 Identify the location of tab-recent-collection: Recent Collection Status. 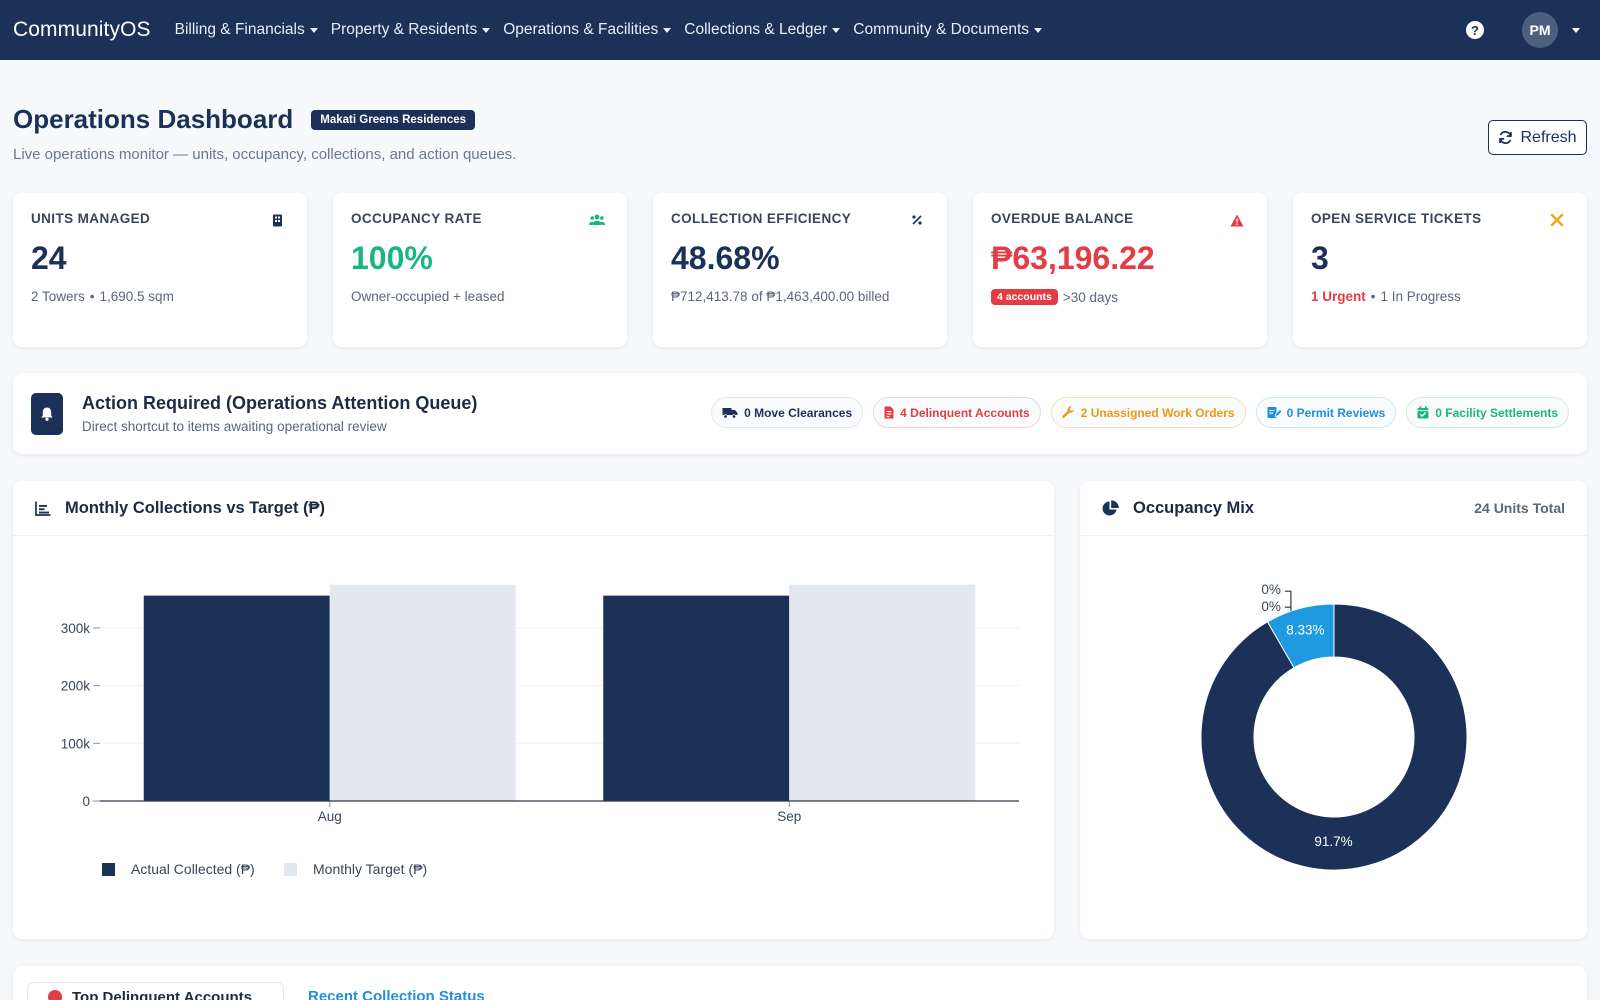
(396, 994).